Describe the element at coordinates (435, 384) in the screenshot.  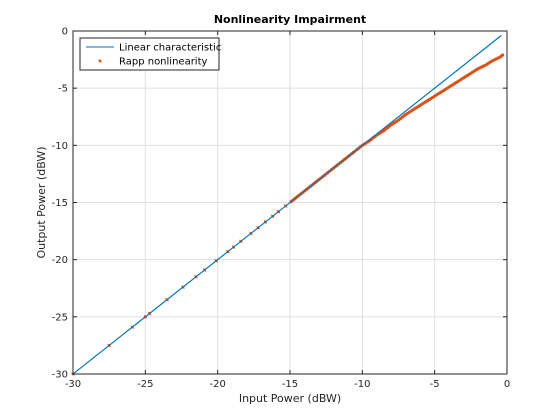
I see `x-tick-label: -5` at that location.